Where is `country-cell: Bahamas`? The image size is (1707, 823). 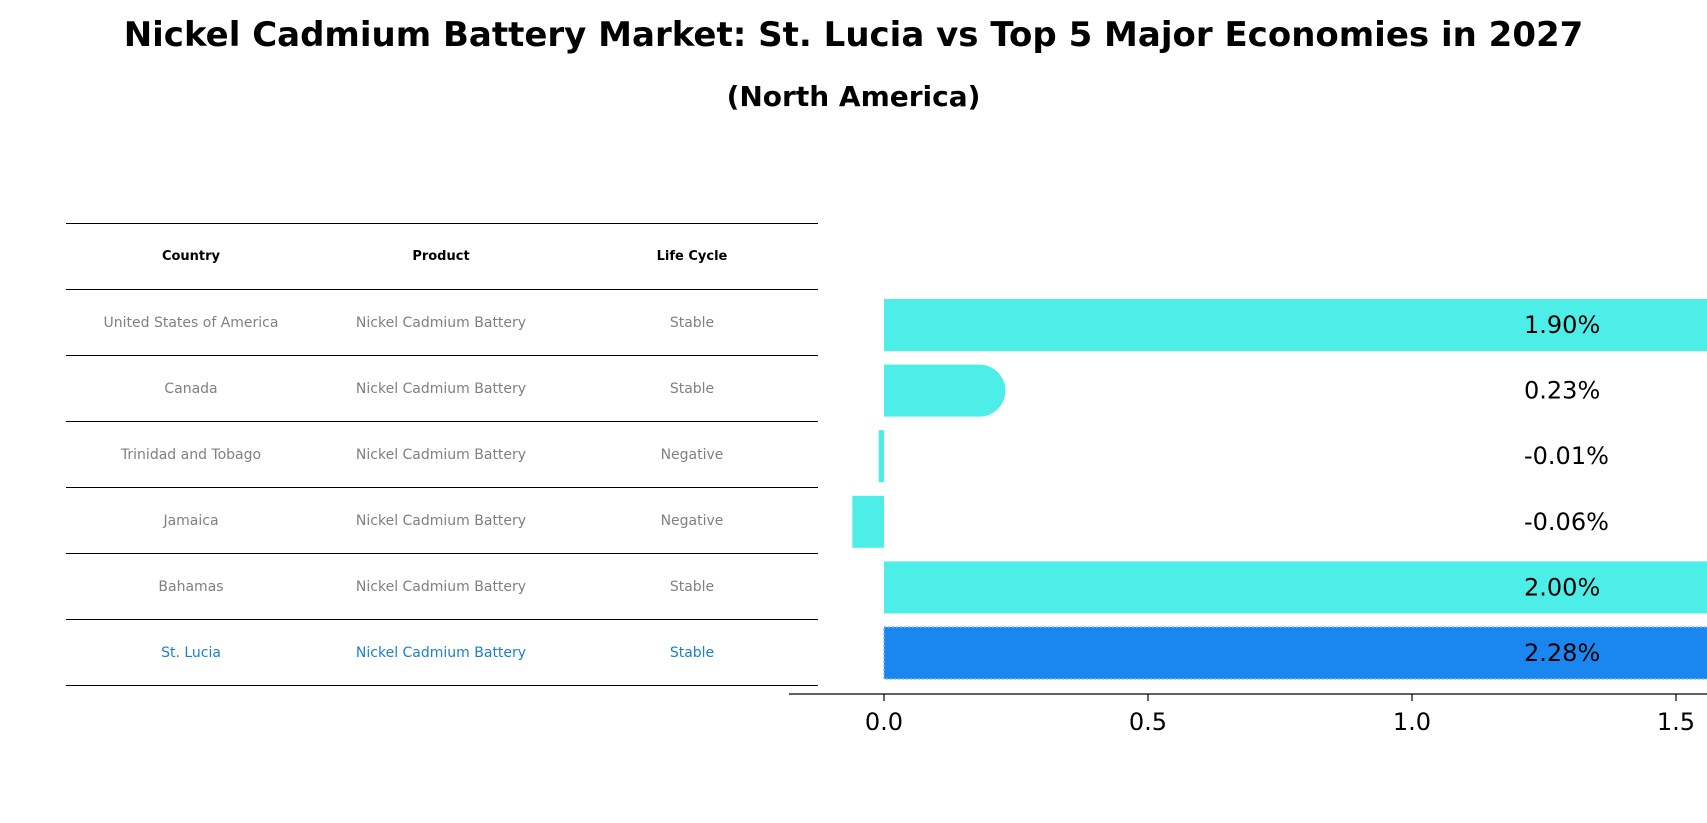 country-cell: Bahamas is located at coordinates (191, 586).